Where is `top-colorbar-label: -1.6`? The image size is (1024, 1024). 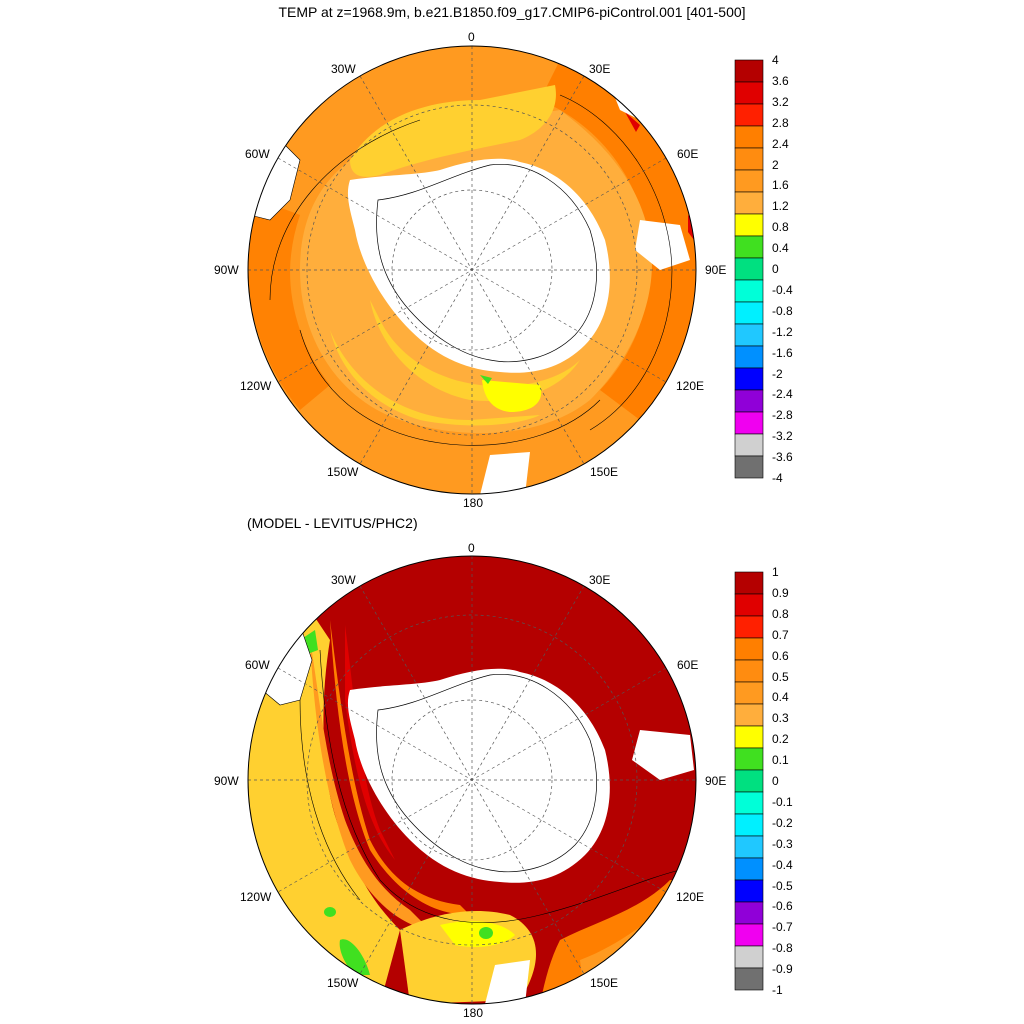 top-colorbar-label: -1.6 is located at coordinates (782, 352).